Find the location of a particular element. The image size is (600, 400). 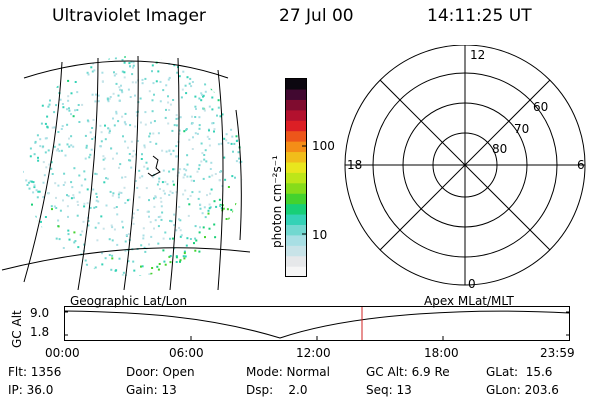

altitude-curve is located at coordinates (317, 324).